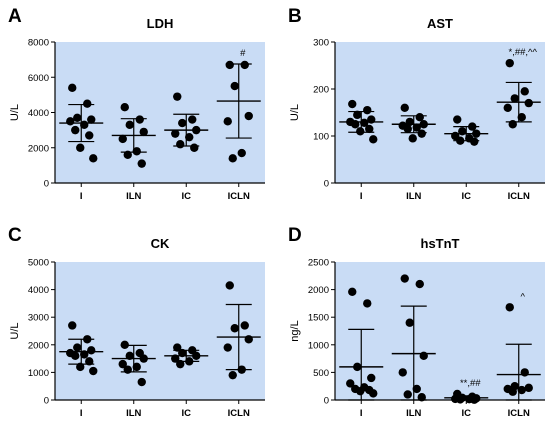 Image resolution: width=550 pixels, height=421 pixels. What do you see at coordinates (38, 373) in the screenshot?
I see `y-tick-label: 1000` at bounding box center [38, 373].